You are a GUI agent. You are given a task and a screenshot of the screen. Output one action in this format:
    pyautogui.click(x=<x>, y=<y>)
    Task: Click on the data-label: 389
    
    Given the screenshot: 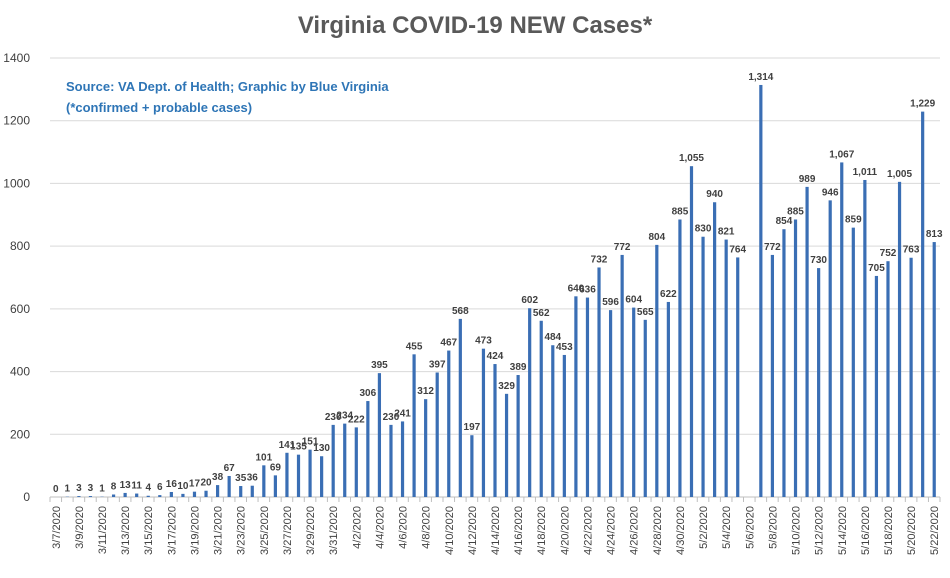 What is the action you would take?
    pyautogui.click(x=518, y=367)
    